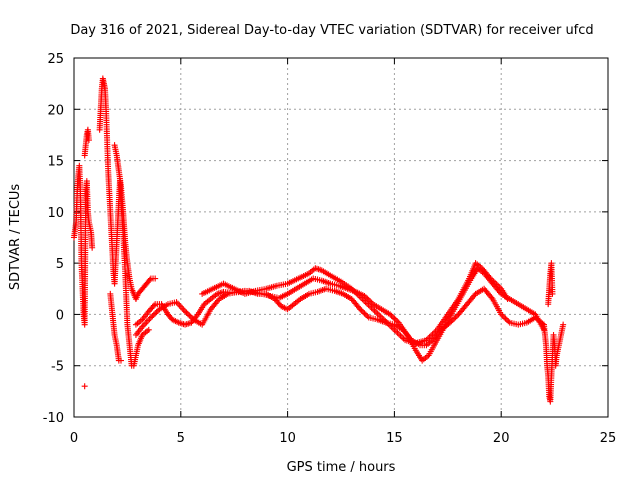 Image resolution: width=640 pixels, height=480 pixels. What do you see at coordinates (608, 438) in the screenshot?
I see `x-tick-label: 25` at bounding box center [608, 438].